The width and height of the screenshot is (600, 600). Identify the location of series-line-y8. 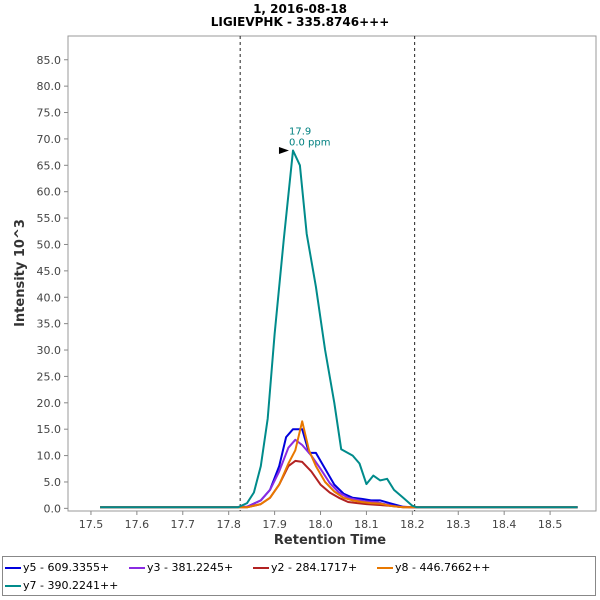
(339, 464).